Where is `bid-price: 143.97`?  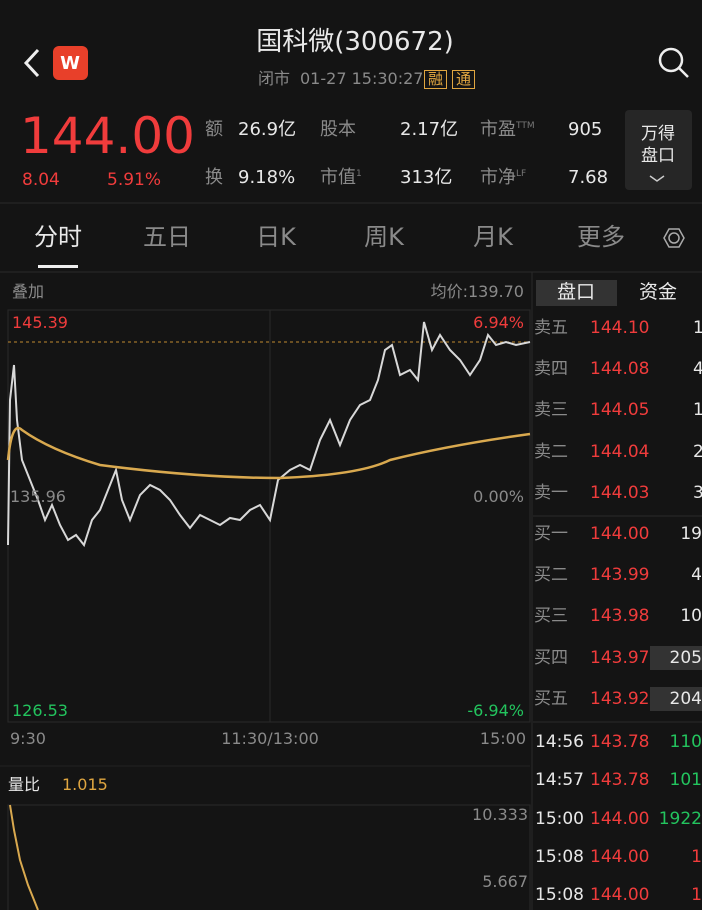
bid-price: 143.97 is located at coordinates (620, 657).